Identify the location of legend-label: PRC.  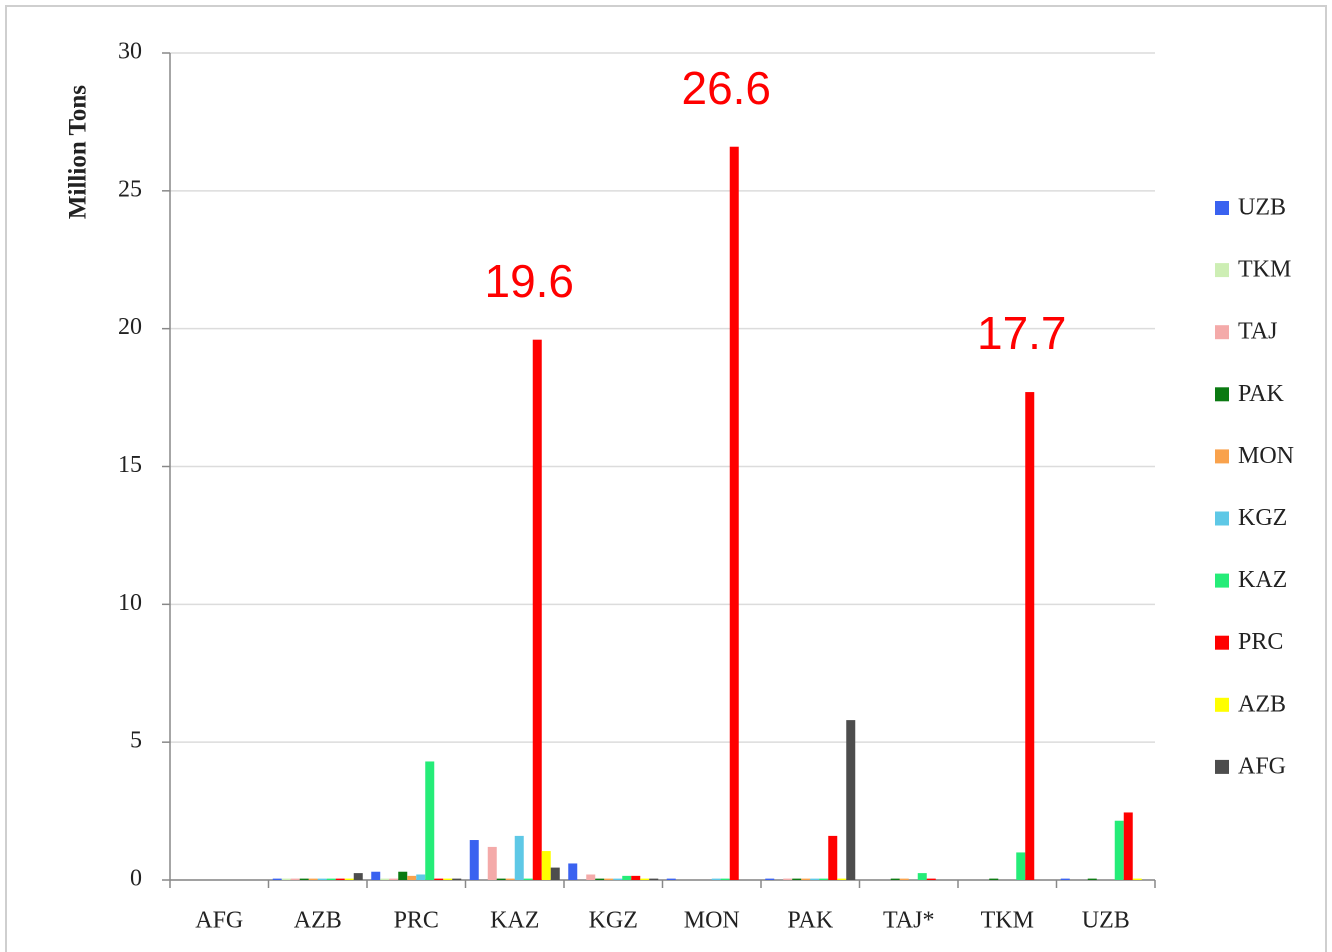
(1260, 642).